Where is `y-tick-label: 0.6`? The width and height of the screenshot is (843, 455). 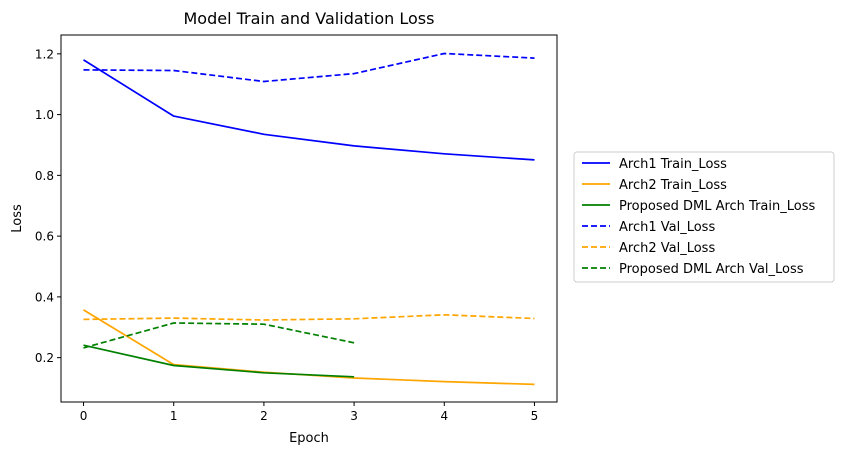
y-tick-label: 0.6 is located at coordinates (44, 237).